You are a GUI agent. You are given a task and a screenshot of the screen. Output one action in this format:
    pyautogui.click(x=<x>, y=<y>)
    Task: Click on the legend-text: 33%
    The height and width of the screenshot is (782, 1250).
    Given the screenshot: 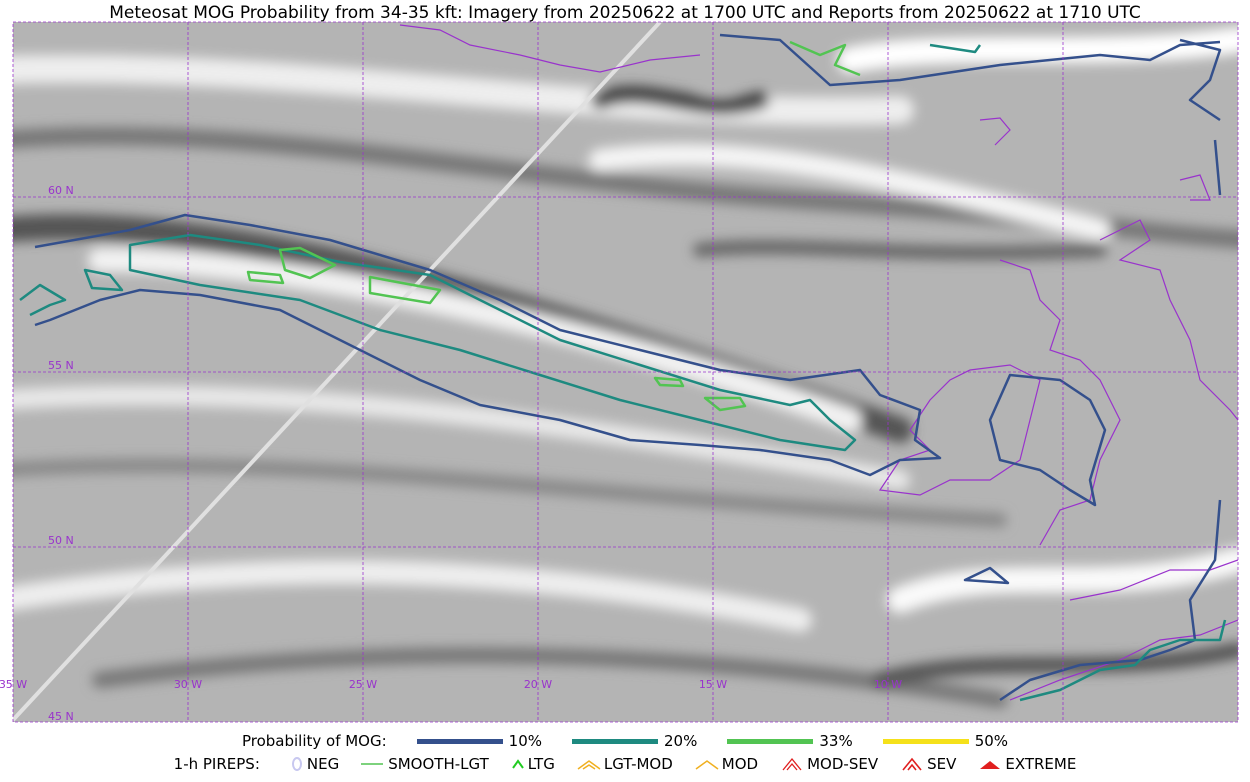 What is the action you would take?
    pyautogui.click(x=836, y=741)
    